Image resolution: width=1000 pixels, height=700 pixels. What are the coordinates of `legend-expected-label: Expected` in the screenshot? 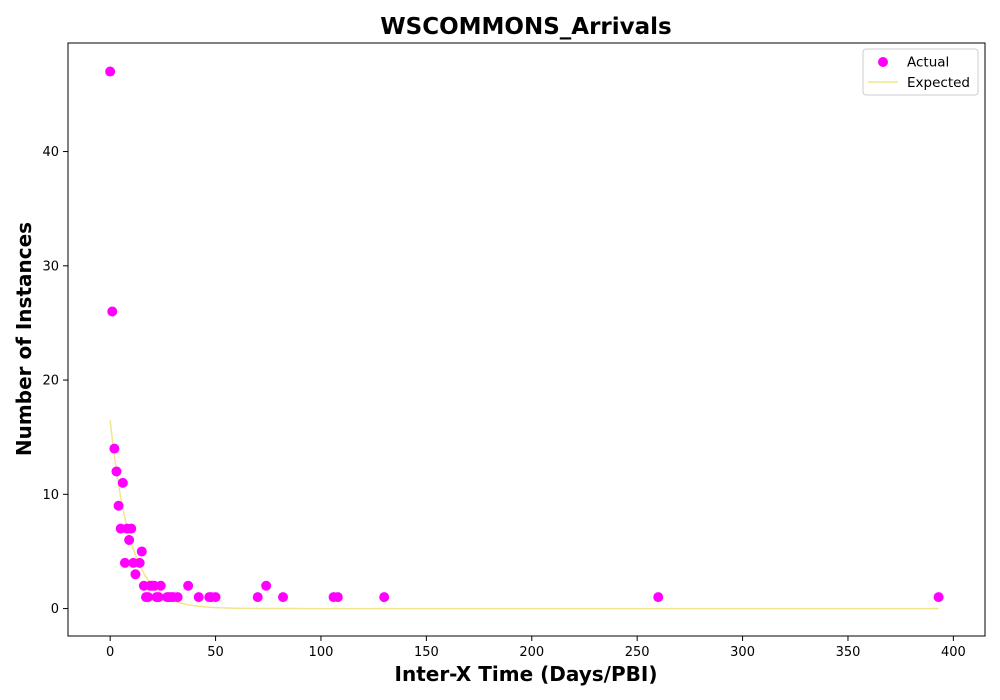 It's located at (938, 83).